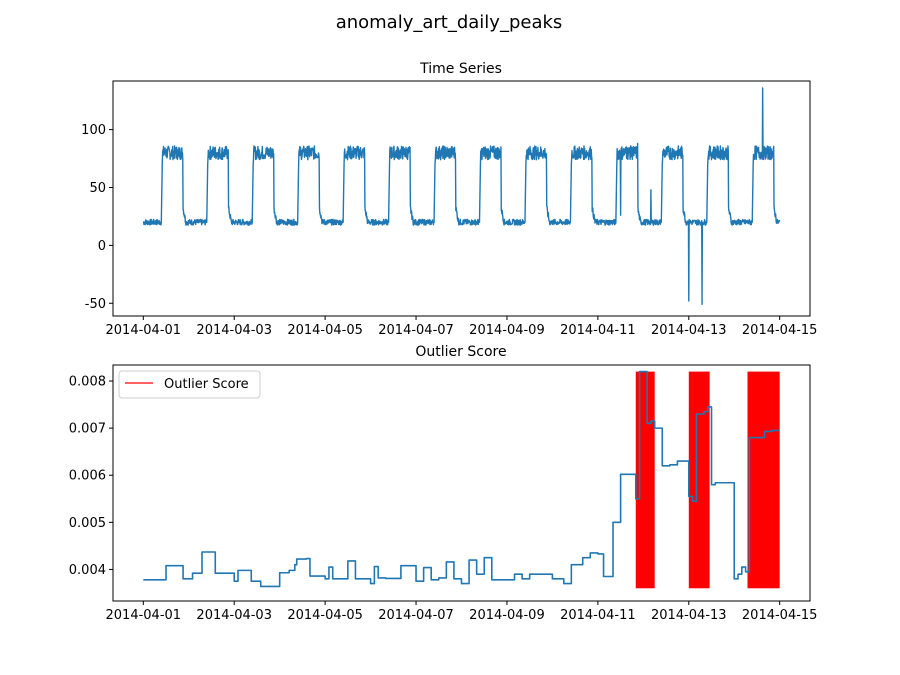 This screenshot has height=675, width=900. Describe the element at coordinates (87, 523) in the screenshot. I see `outlier-score-y-tick-label: 0.005` at that location.